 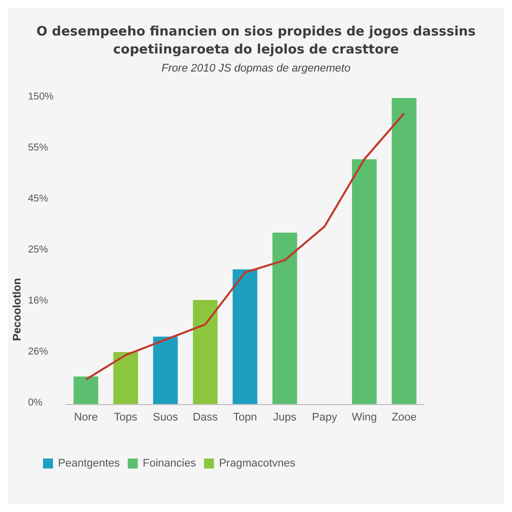 I want to click on x-tick-label: Zooe, so click(x=404, y=418).